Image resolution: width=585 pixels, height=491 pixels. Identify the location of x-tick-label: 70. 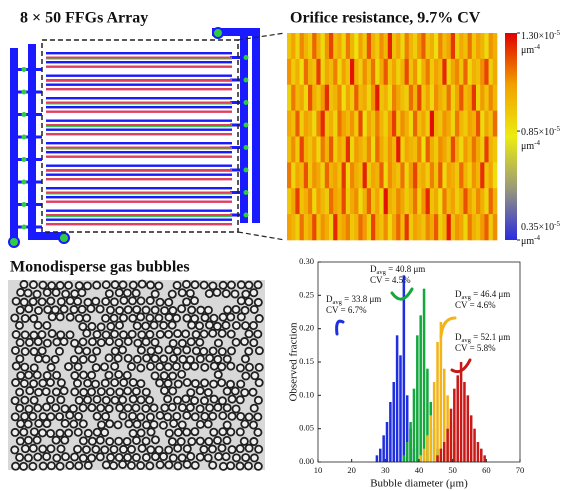
(520, 470).